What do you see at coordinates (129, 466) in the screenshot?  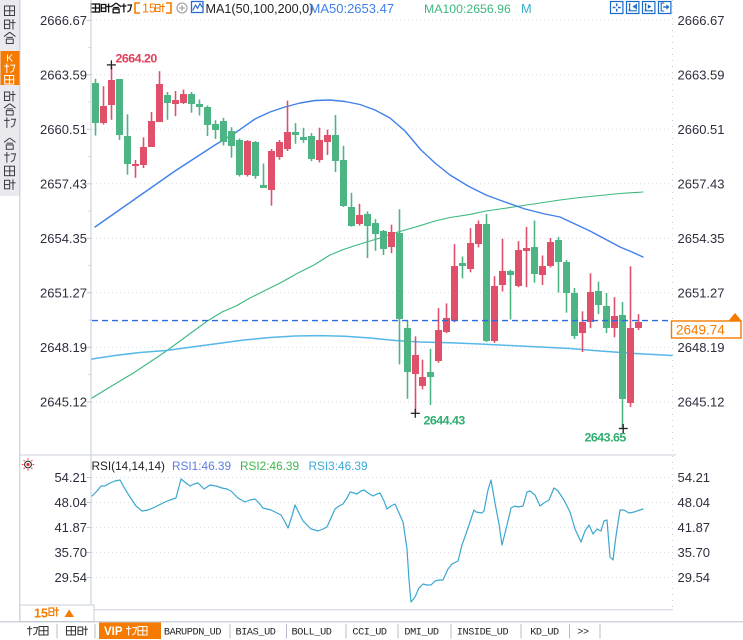 I see `svg-text: RSI(14,14,14)` at bounding box center [129, 466].